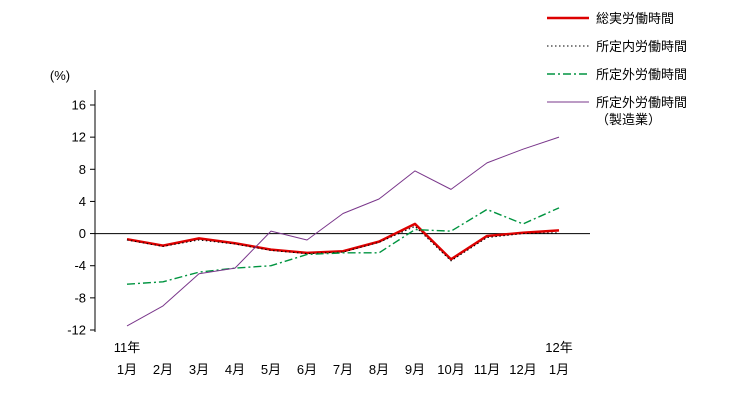 The width and height of the screenshot is (744, 403). I want to click on y-tick-label: 12, so click(79, 137).